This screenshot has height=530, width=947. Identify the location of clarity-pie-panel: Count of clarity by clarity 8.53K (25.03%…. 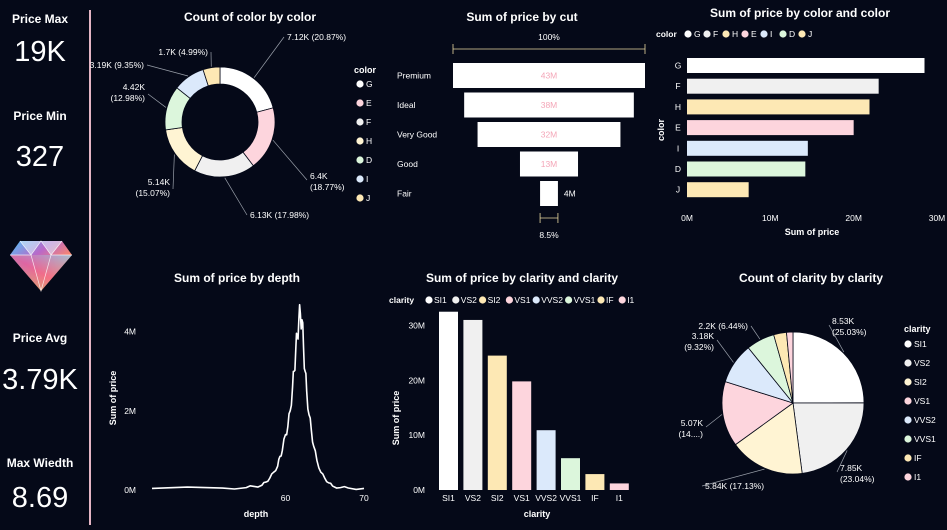
(808, 394).